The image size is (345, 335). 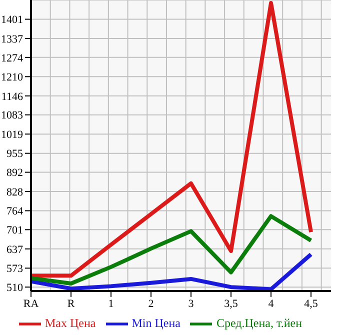 I want to click on x-tick-label: 2, so click(x=151, y=304).